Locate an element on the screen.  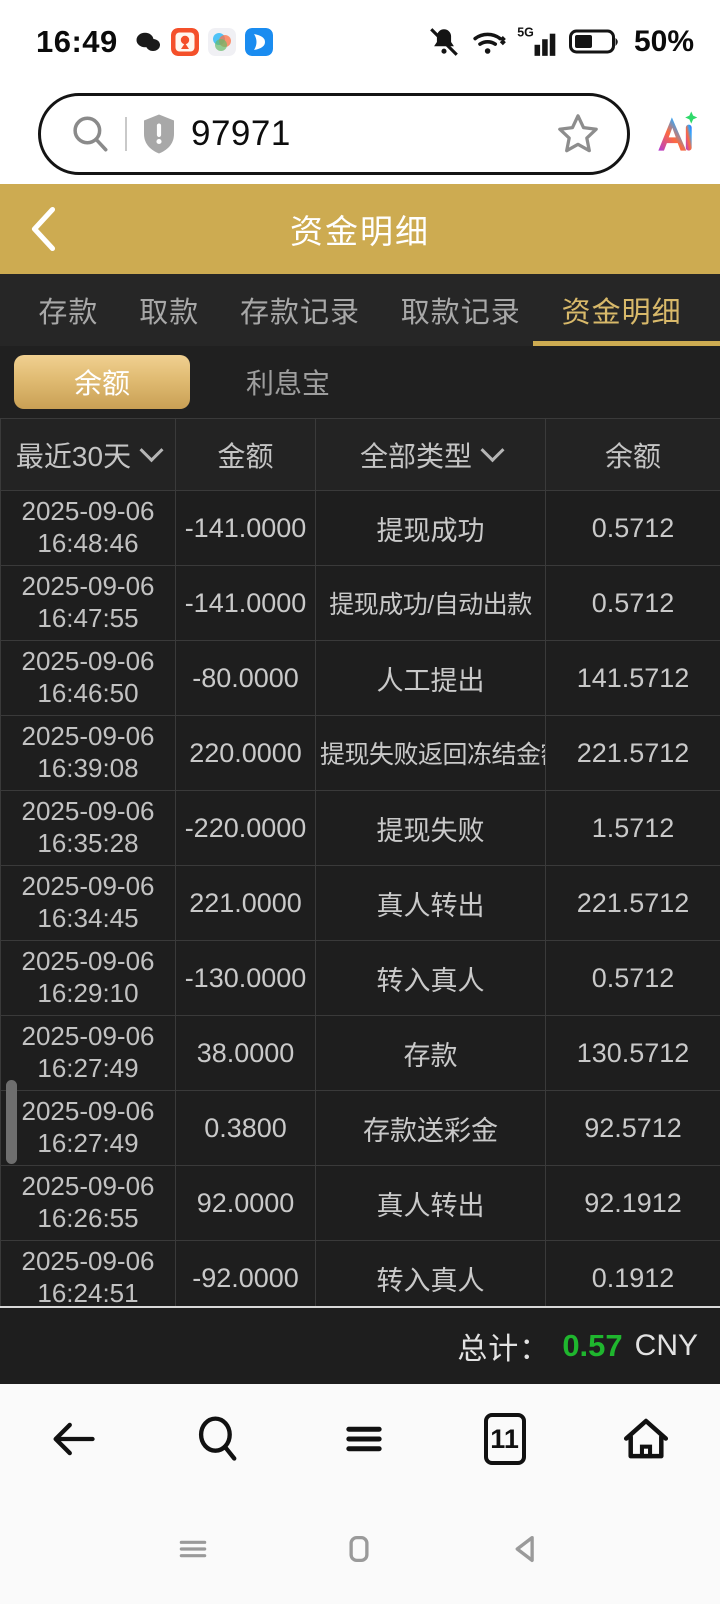
browser-address-bar: 97971 is located at coordinates (360, 134).